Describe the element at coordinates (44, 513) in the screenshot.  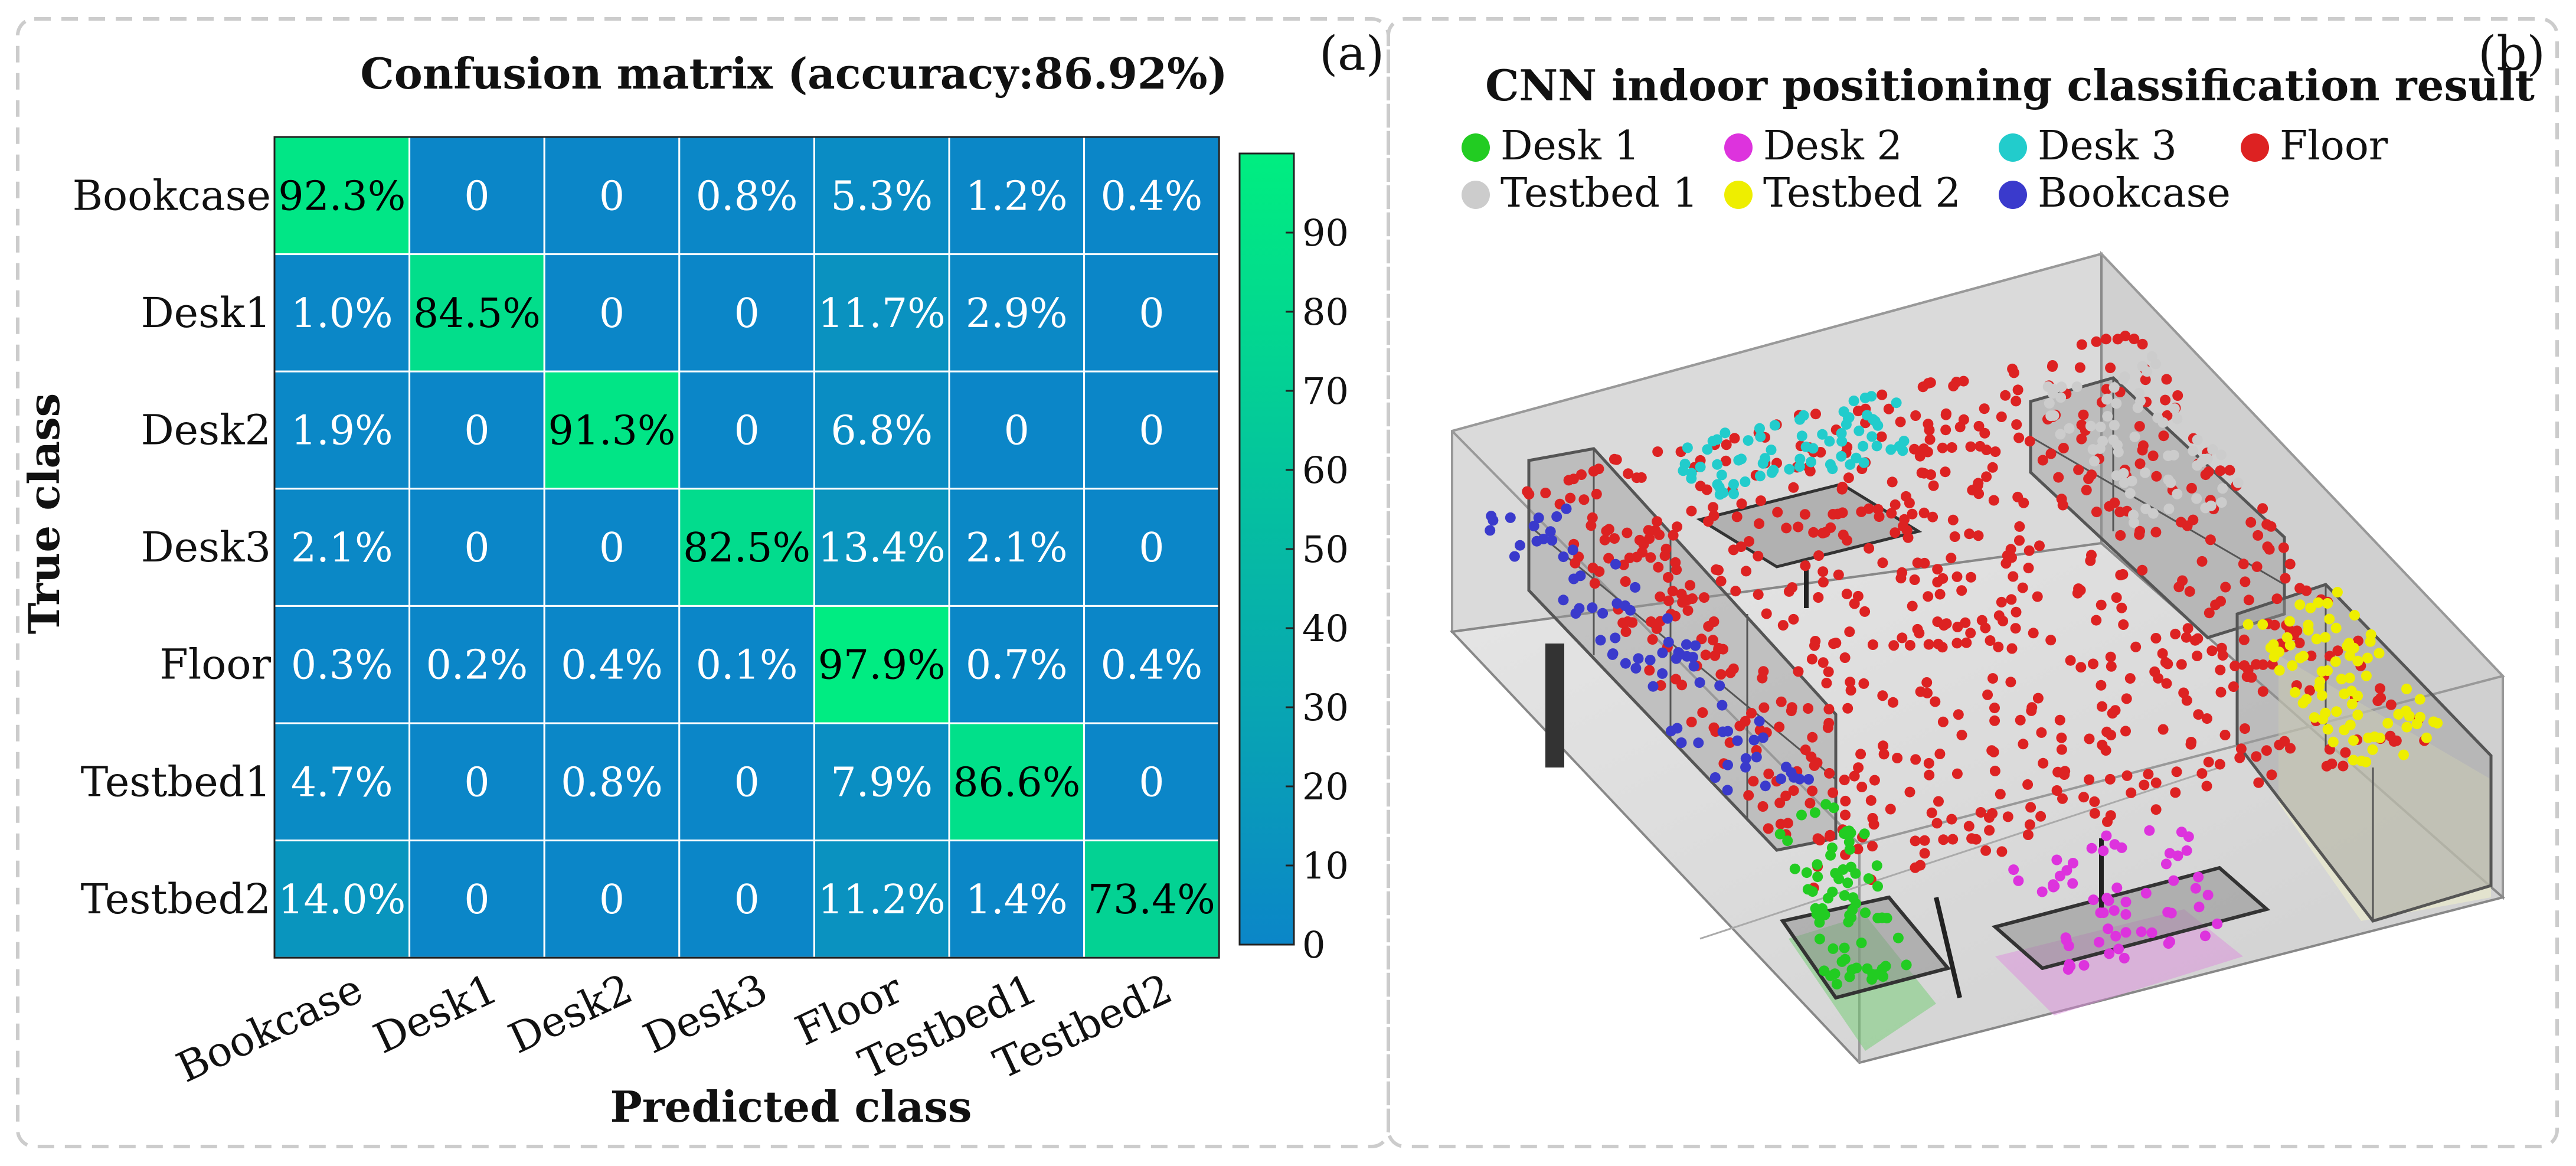
I see `y-axis-label: True class` at that location.